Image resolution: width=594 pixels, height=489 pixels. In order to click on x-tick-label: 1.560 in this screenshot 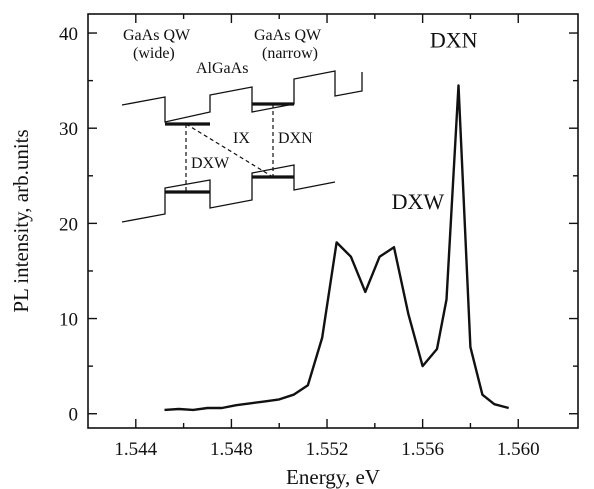, I will do `click(518, 449)`.